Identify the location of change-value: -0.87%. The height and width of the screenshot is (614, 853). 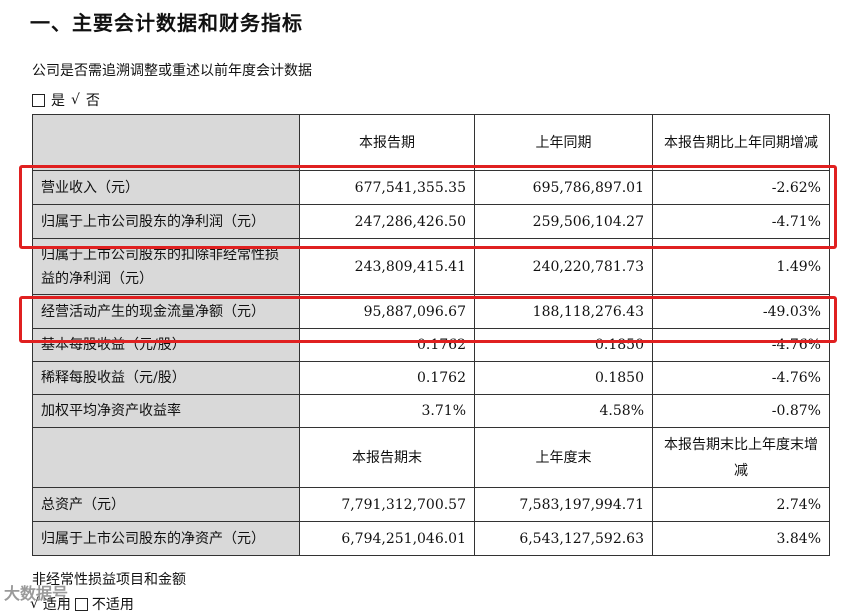
(741, 411).